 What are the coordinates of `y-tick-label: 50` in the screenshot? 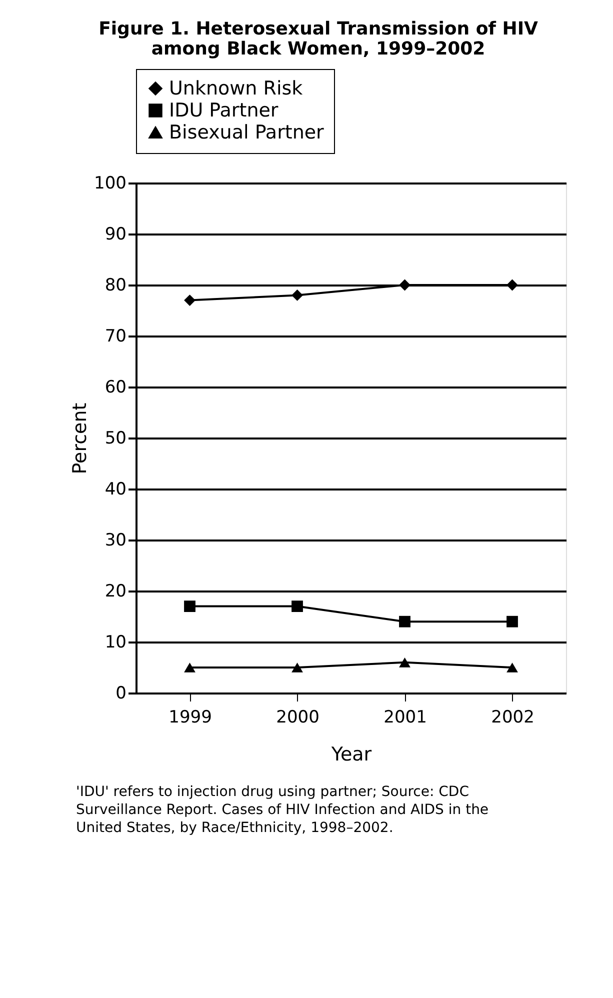 It's located at (115, 438).